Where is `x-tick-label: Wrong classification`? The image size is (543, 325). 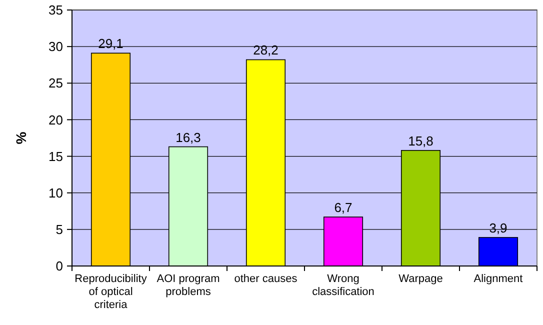 x-tick-label: Wrong classification is located at coordinates (343, 285).